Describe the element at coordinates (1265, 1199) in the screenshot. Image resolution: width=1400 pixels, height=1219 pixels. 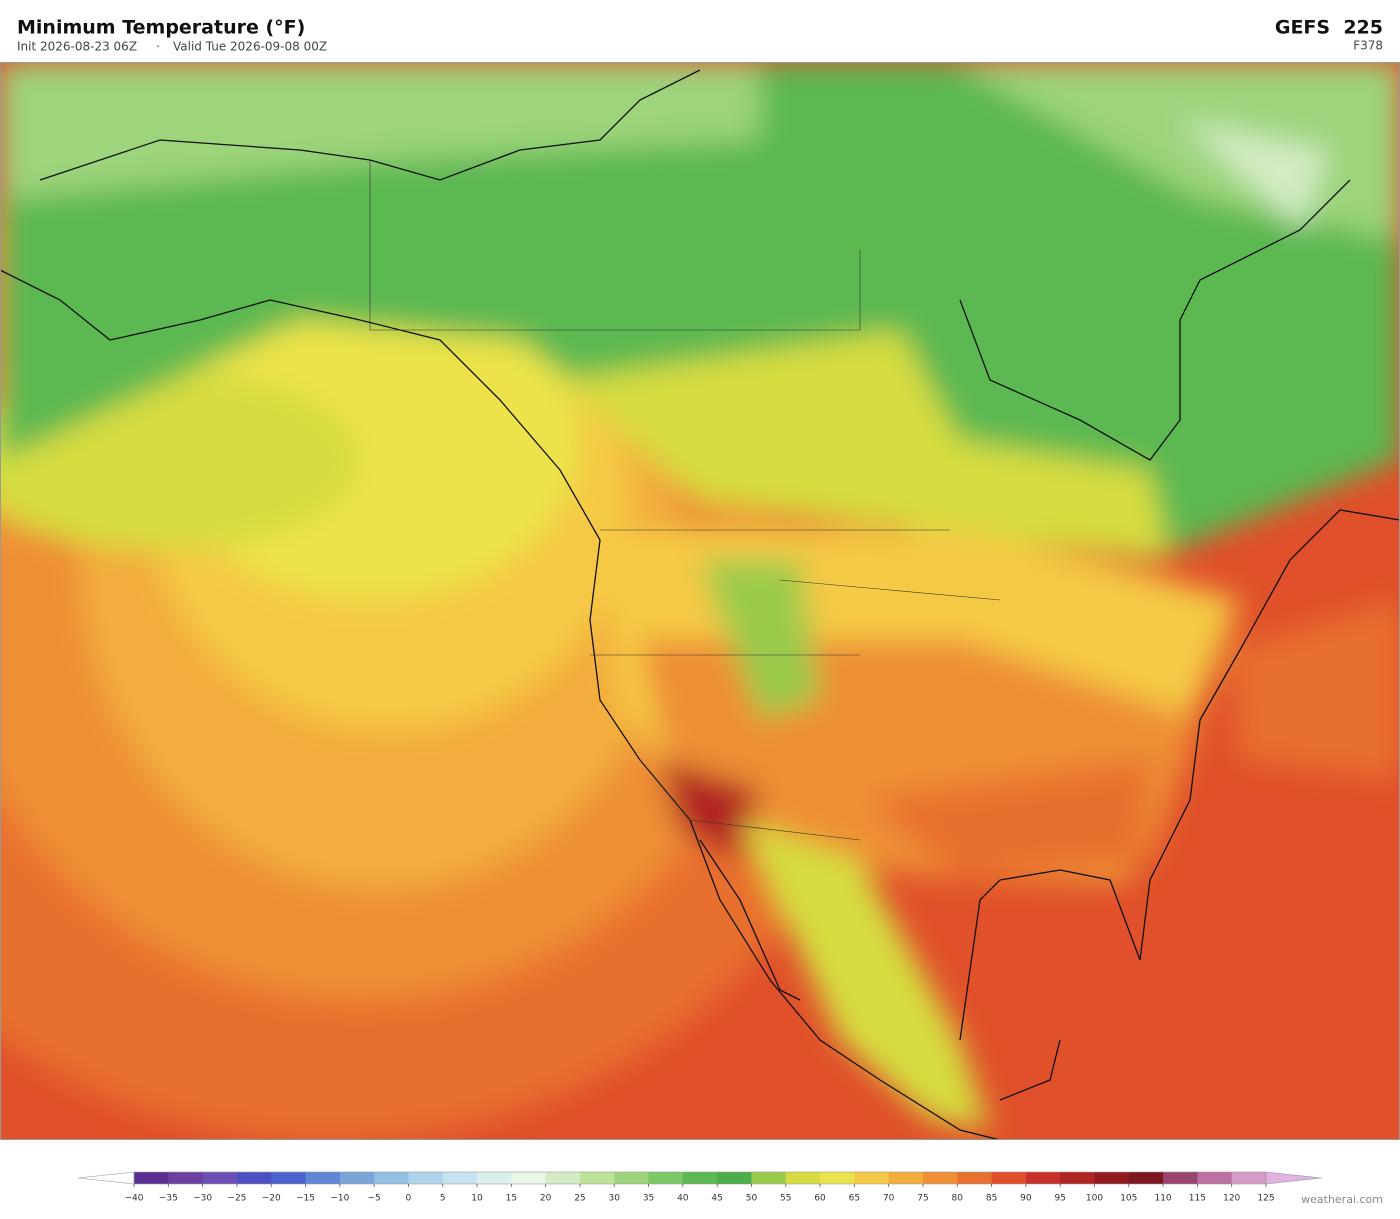
I see `colorbar-tick-label: 125` at that location.